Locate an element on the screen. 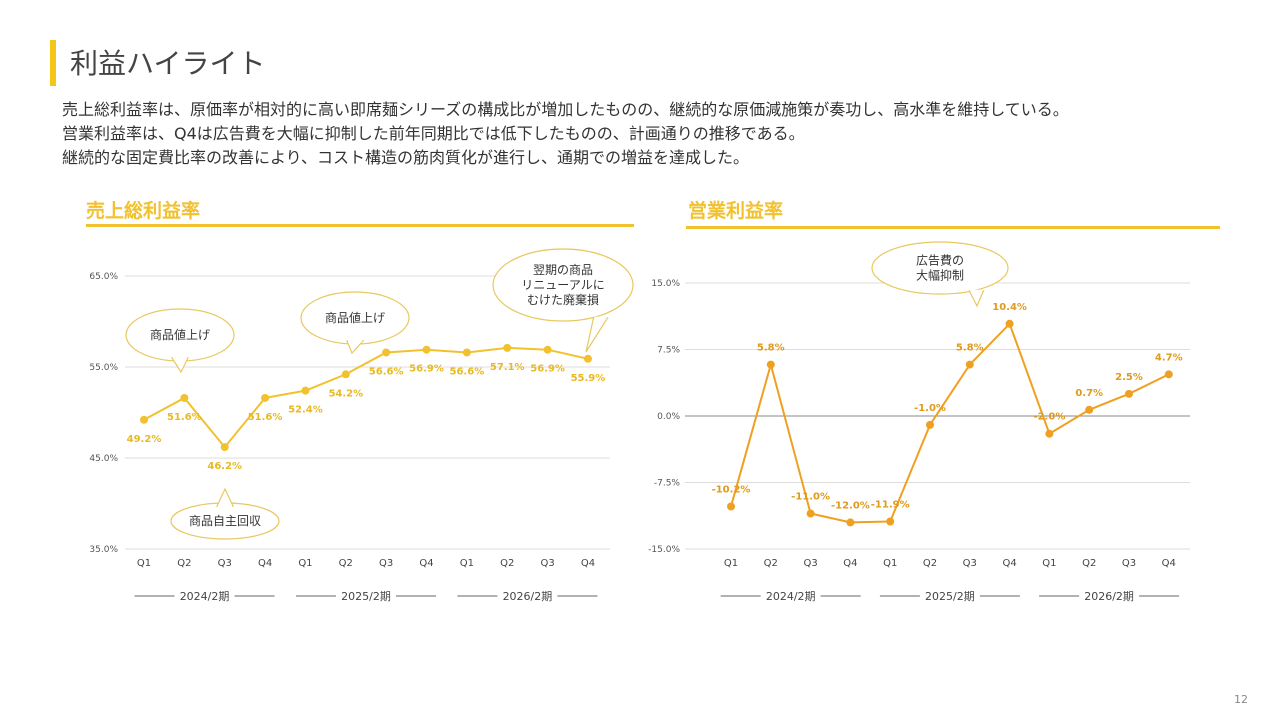 The height and width of the screenshot is (720, 1280). callout-text: むけた廃棄損 is located at coordinates (563, 299).